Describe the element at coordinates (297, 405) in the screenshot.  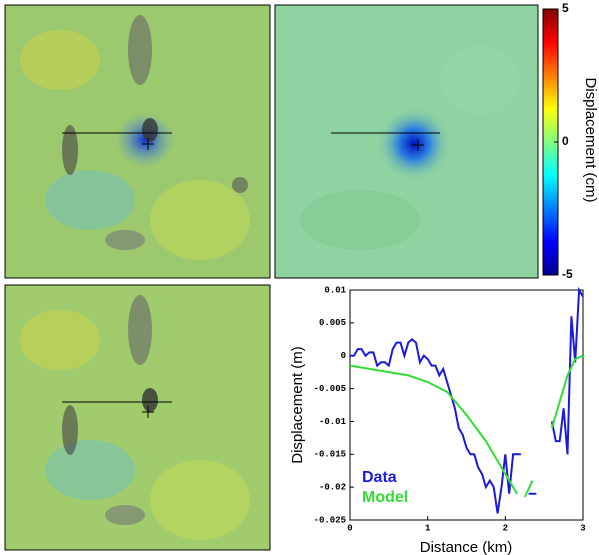
I see `y-axis-label: Displacement (m)` at that location.